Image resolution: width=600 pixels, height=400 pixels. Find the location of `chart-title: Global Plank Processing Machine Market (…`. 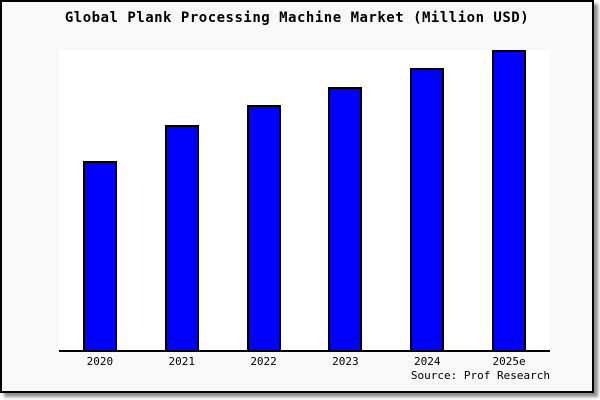

chart-title: Global Plank Processing Machine Market (… is located at coordinates (297, 18).